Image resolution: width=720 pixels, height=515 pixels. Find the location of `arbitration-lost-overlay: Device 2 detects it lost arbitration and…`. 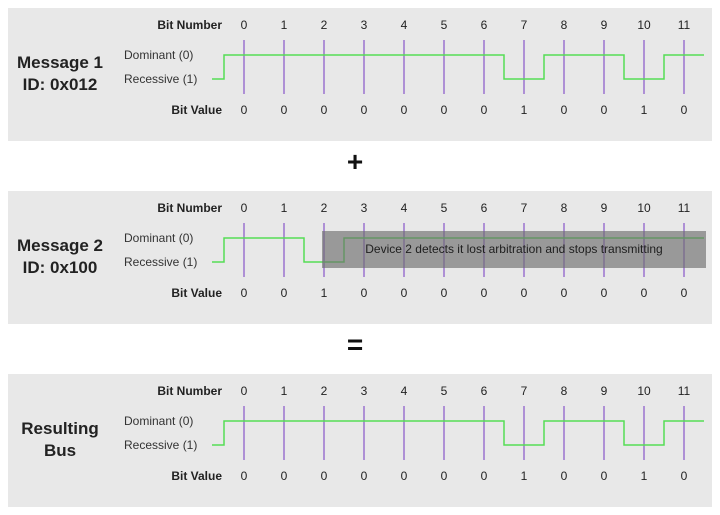

arbitration-lost-overlay: Device 2 detects it lost arbitration and… is located at coordinates (514, 249).